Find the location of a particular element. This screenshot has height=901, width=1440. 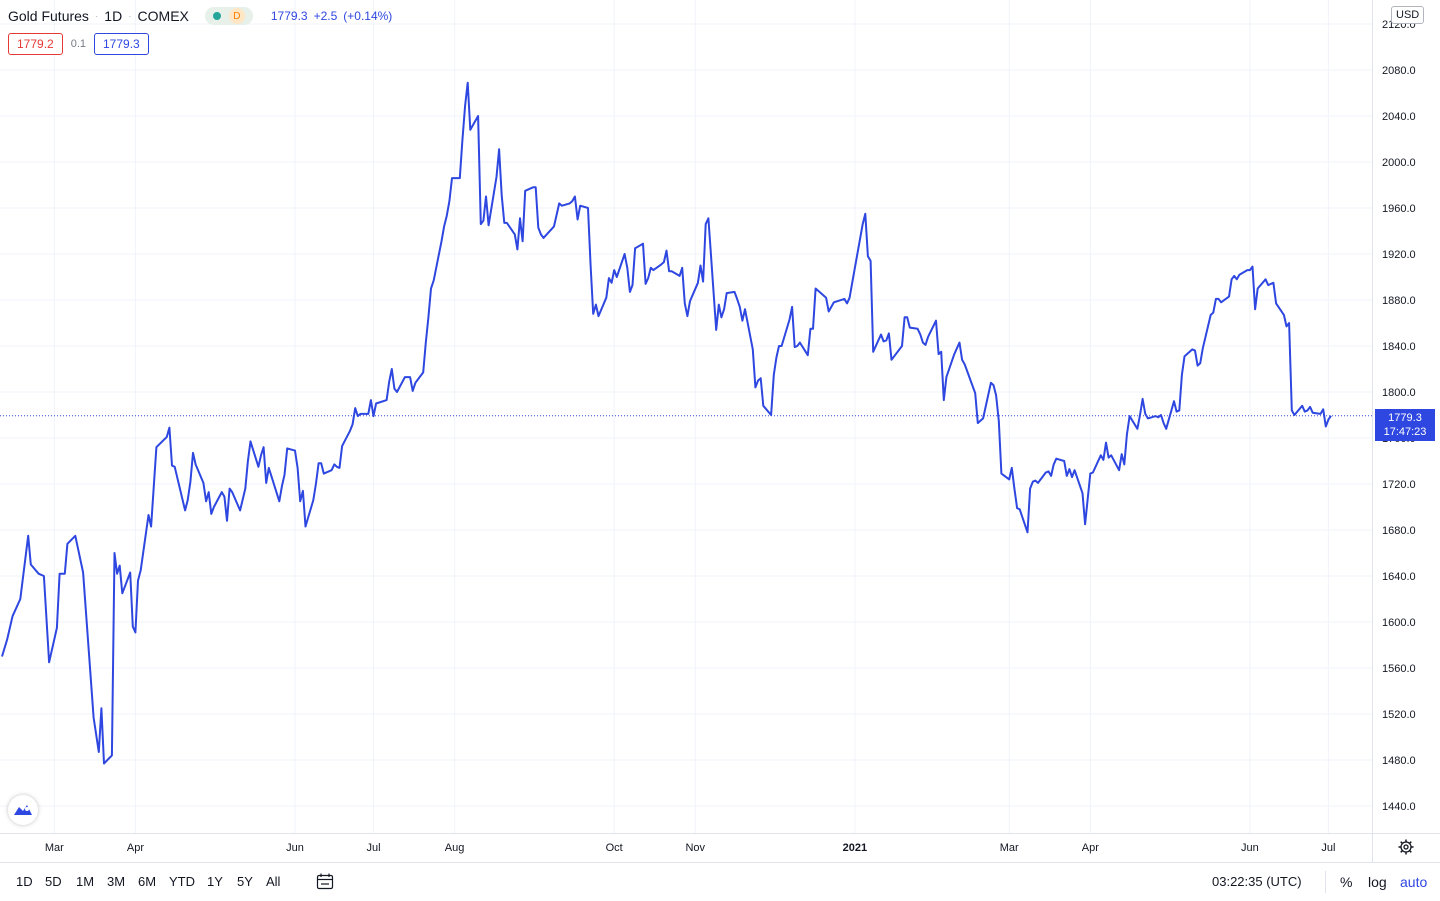

last-price-tag-value: 1779.3 is located at coordinates (1405, 418).